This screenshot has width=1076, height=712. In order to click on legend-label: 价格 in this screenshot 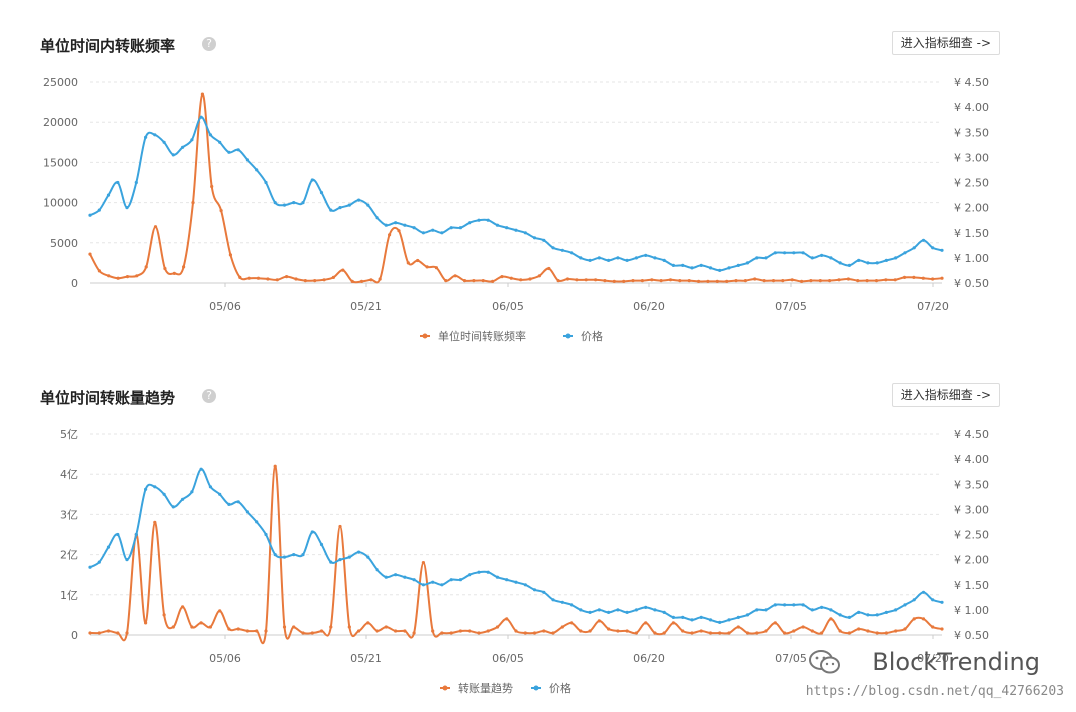, I will do `click(560, 688)`.